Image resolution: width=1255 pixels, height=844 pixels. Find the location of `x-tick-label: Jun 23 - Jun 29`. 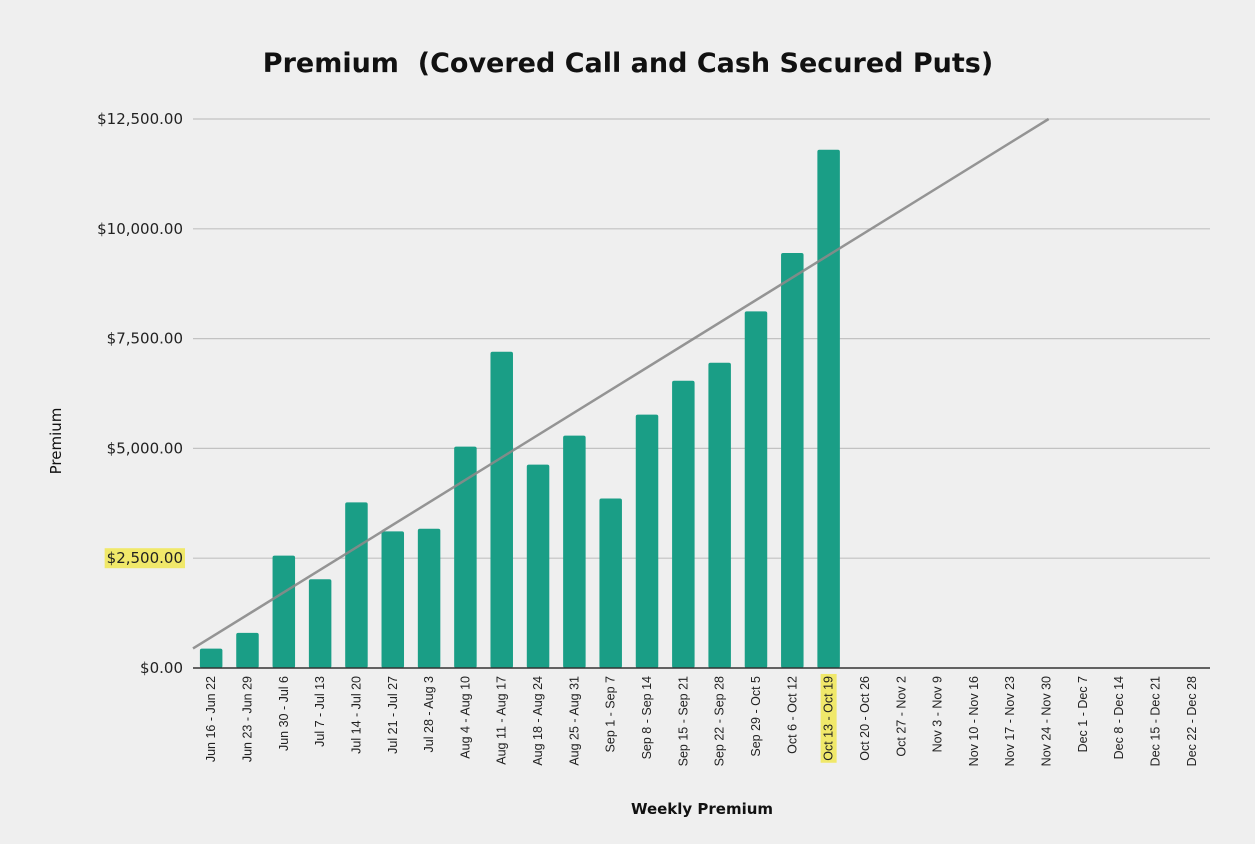

x-tick-label: Jun 23 - Jun 29 is located at coordinates (247, 719).